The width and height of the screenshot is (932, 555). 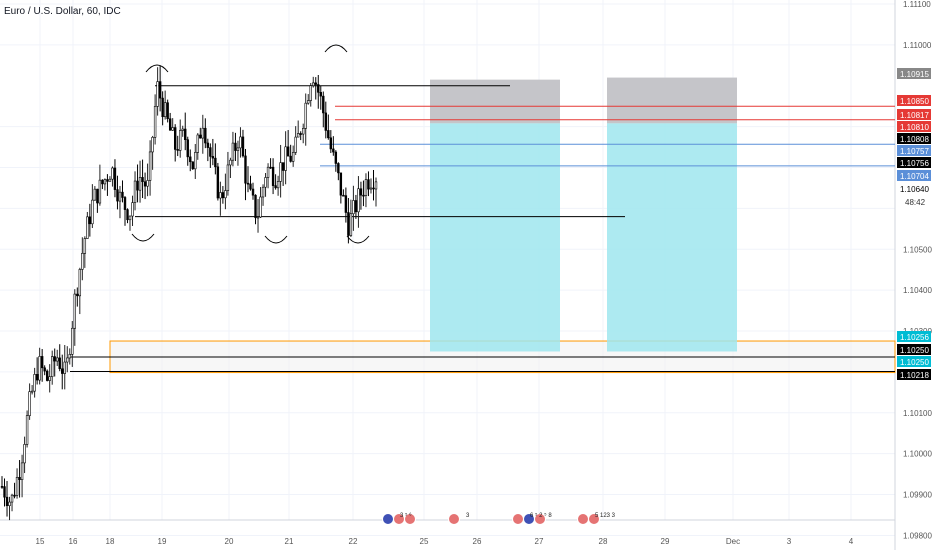 What do you see at coordinates (388, 519) in the screenshot?
I see `eu-flag-icon` at bounding box center [388, 519].